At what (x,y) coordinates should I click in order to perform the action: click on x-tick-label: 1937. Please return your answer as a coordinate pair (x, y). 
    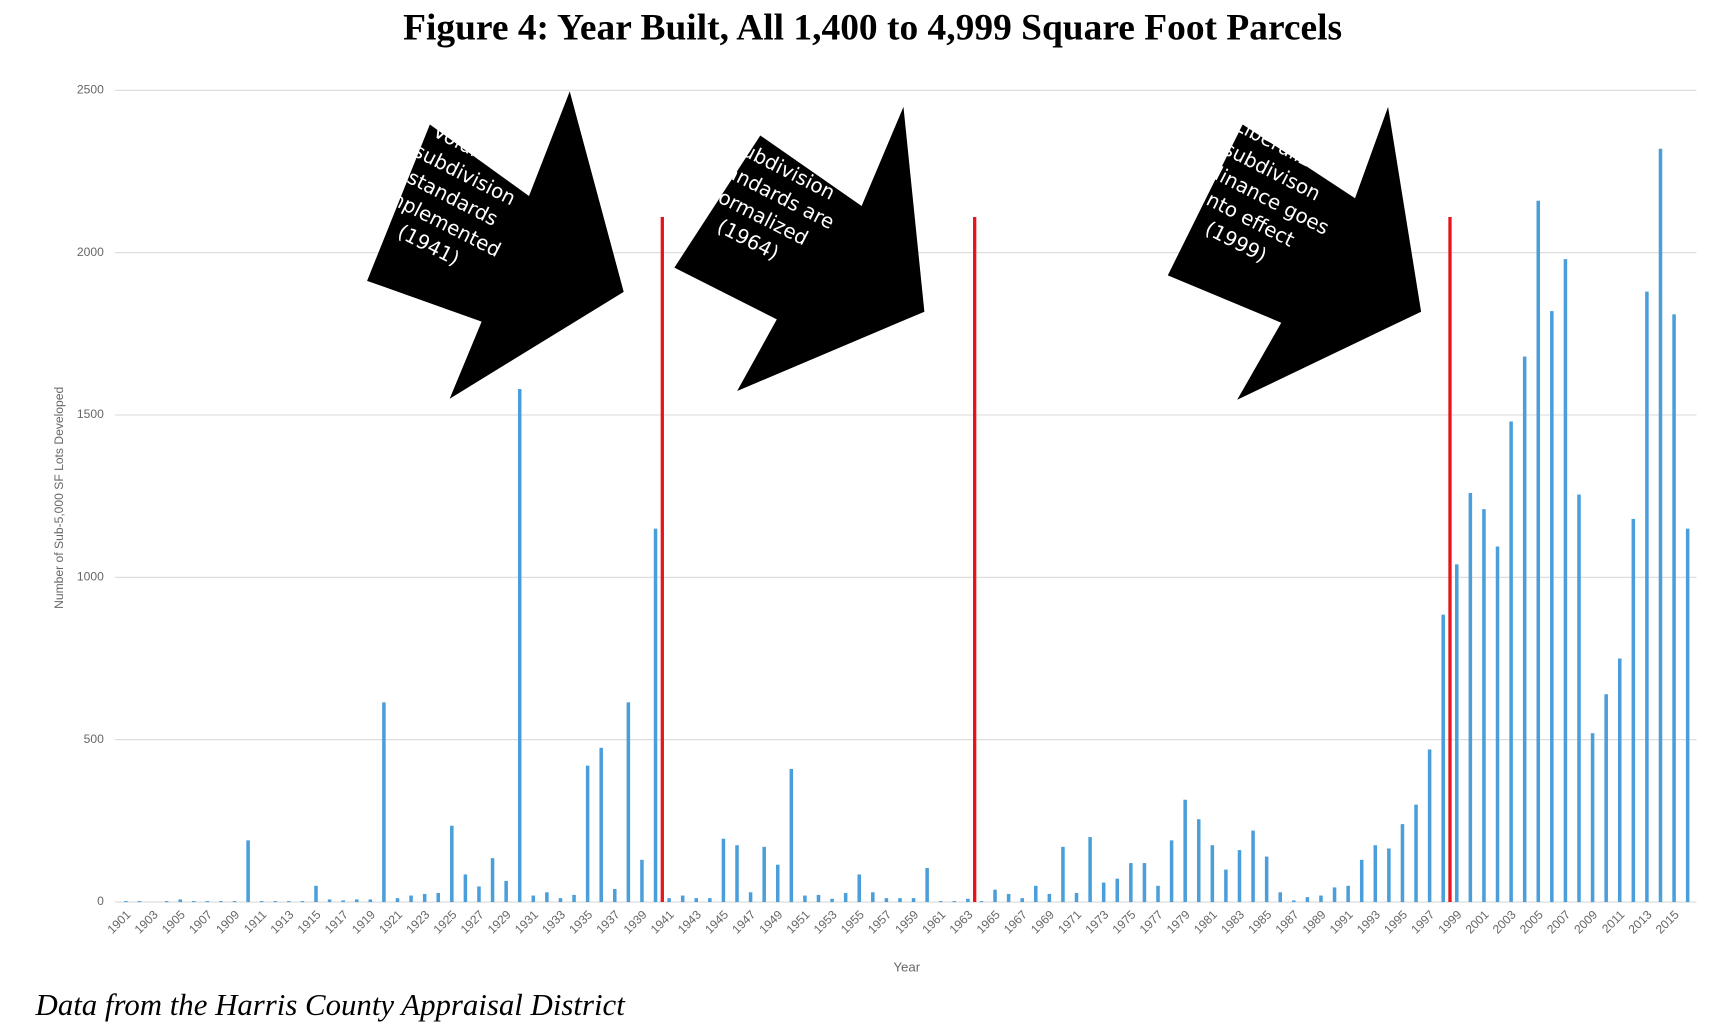
    Looking at the image, I should click on (608, 921).